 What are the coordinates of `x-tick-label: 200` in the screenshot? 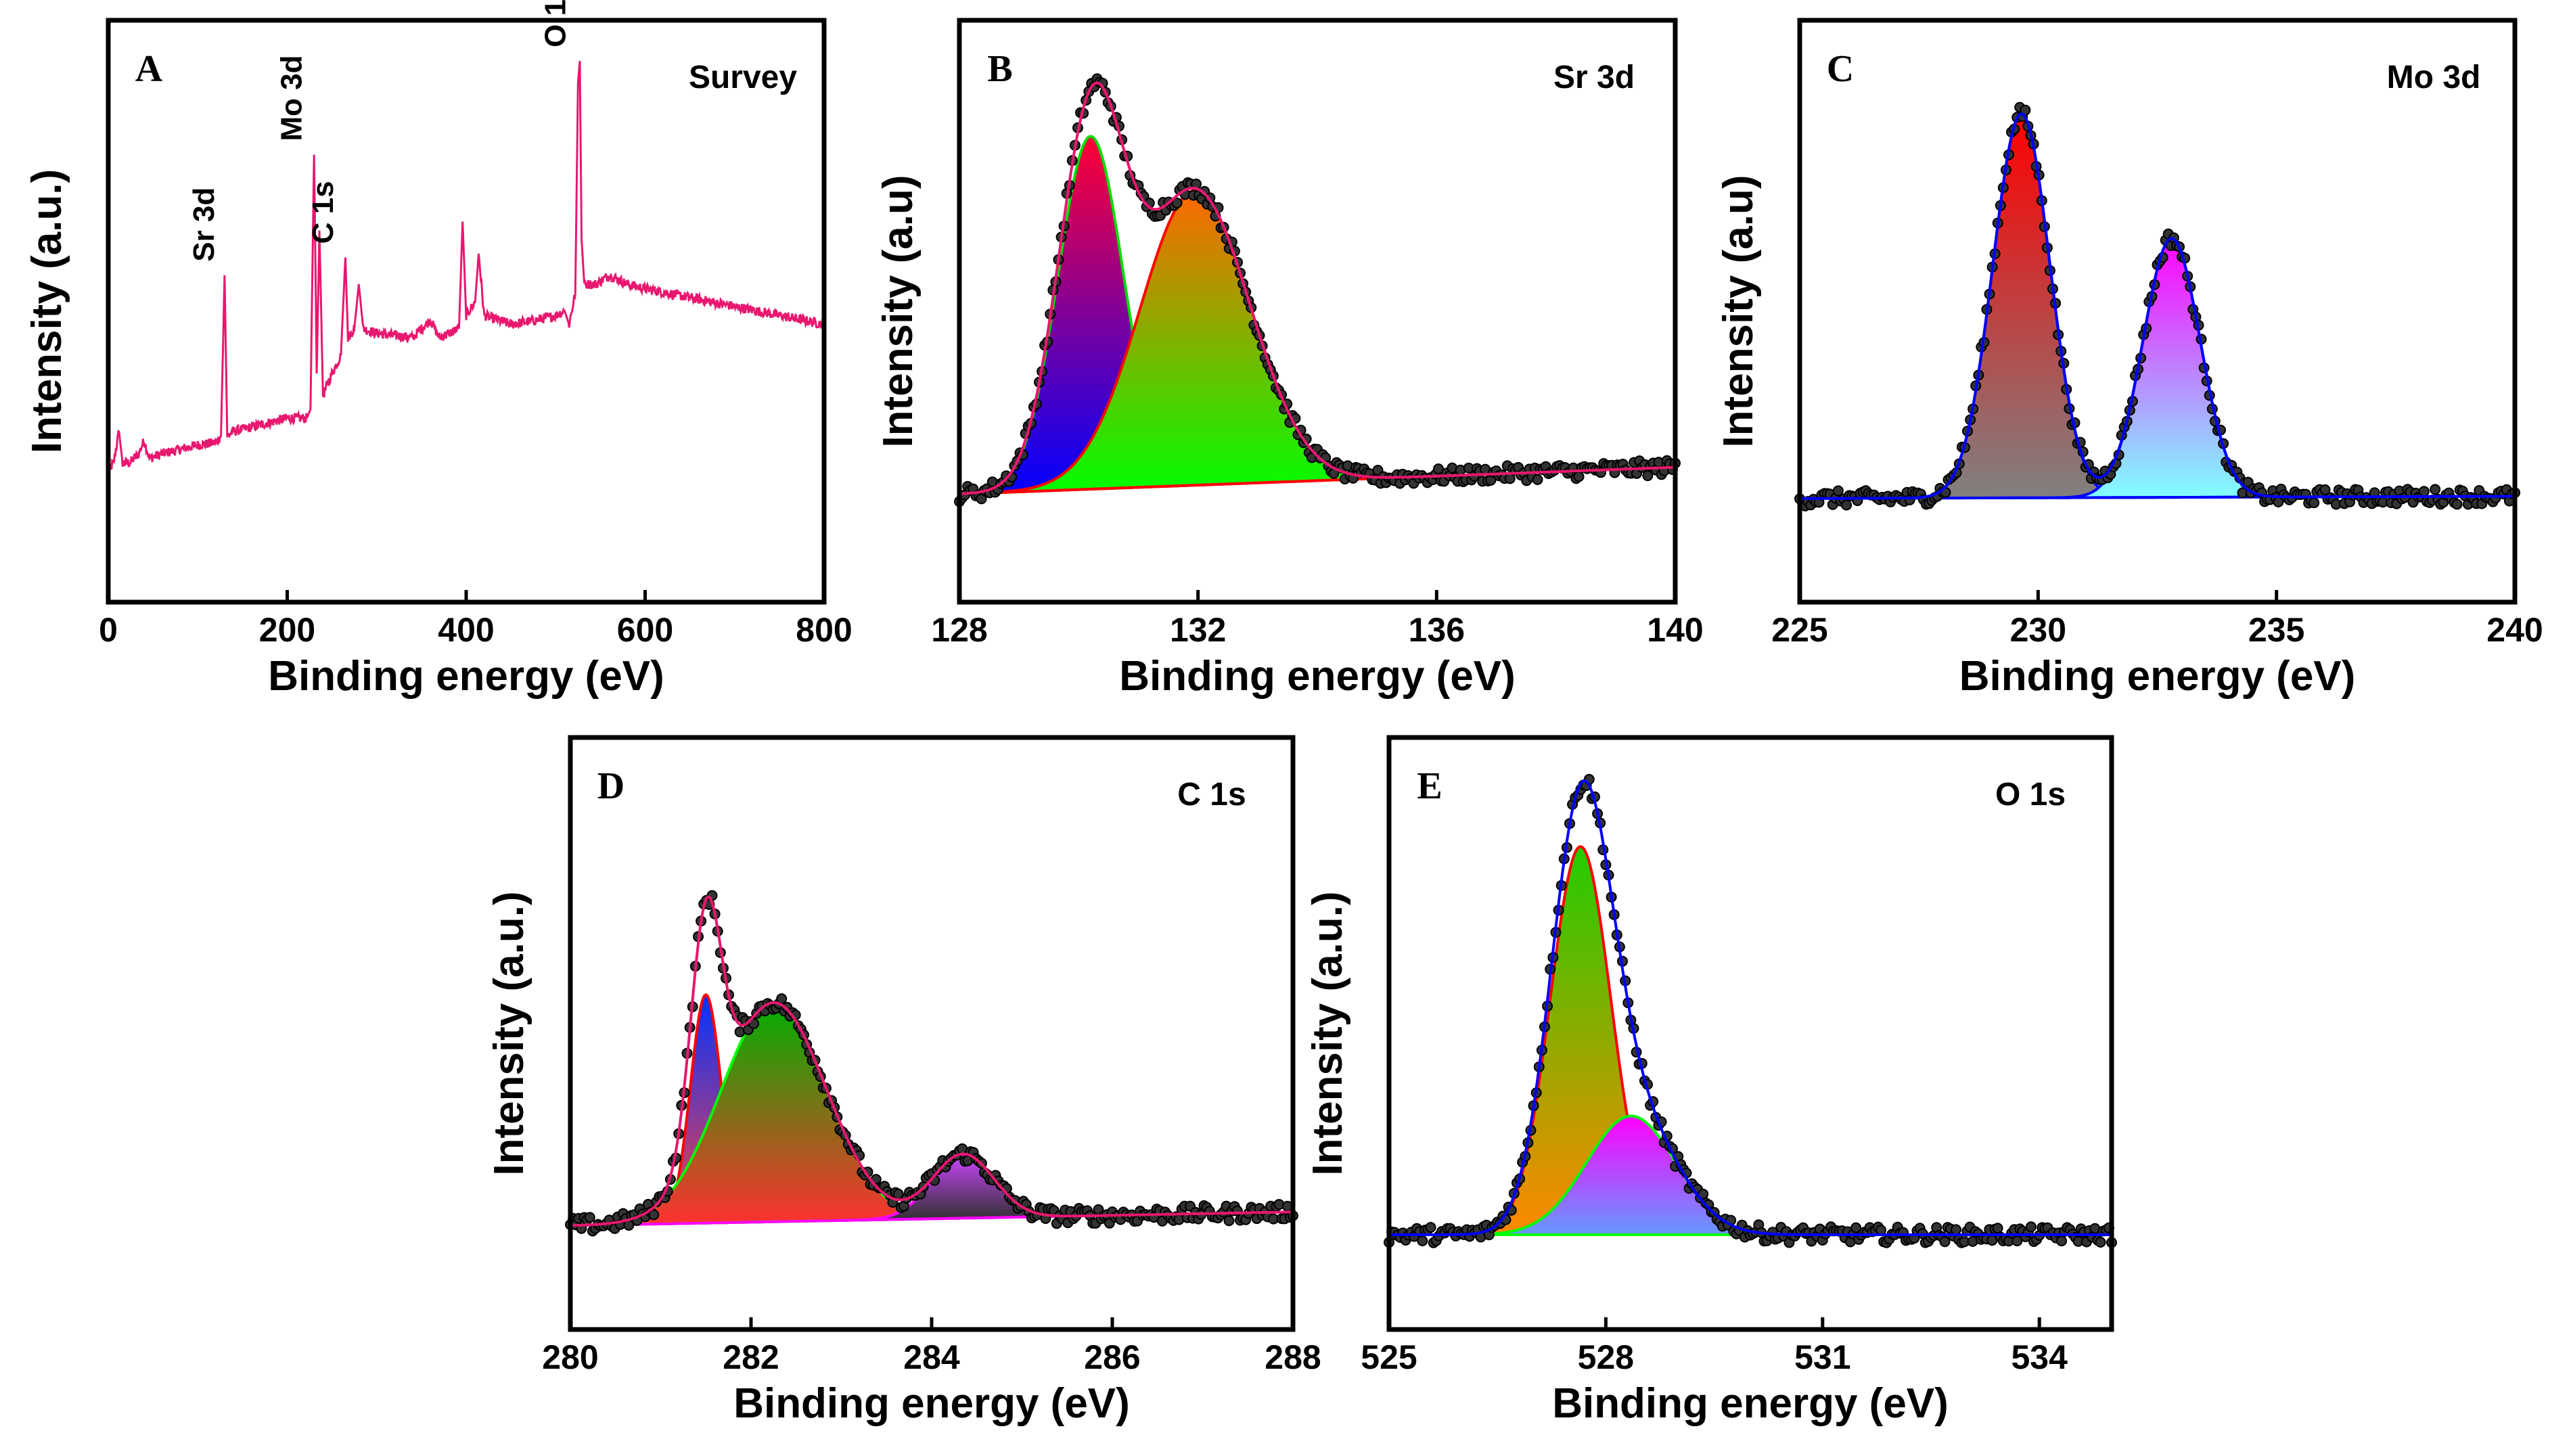 It's located at (287, 630).